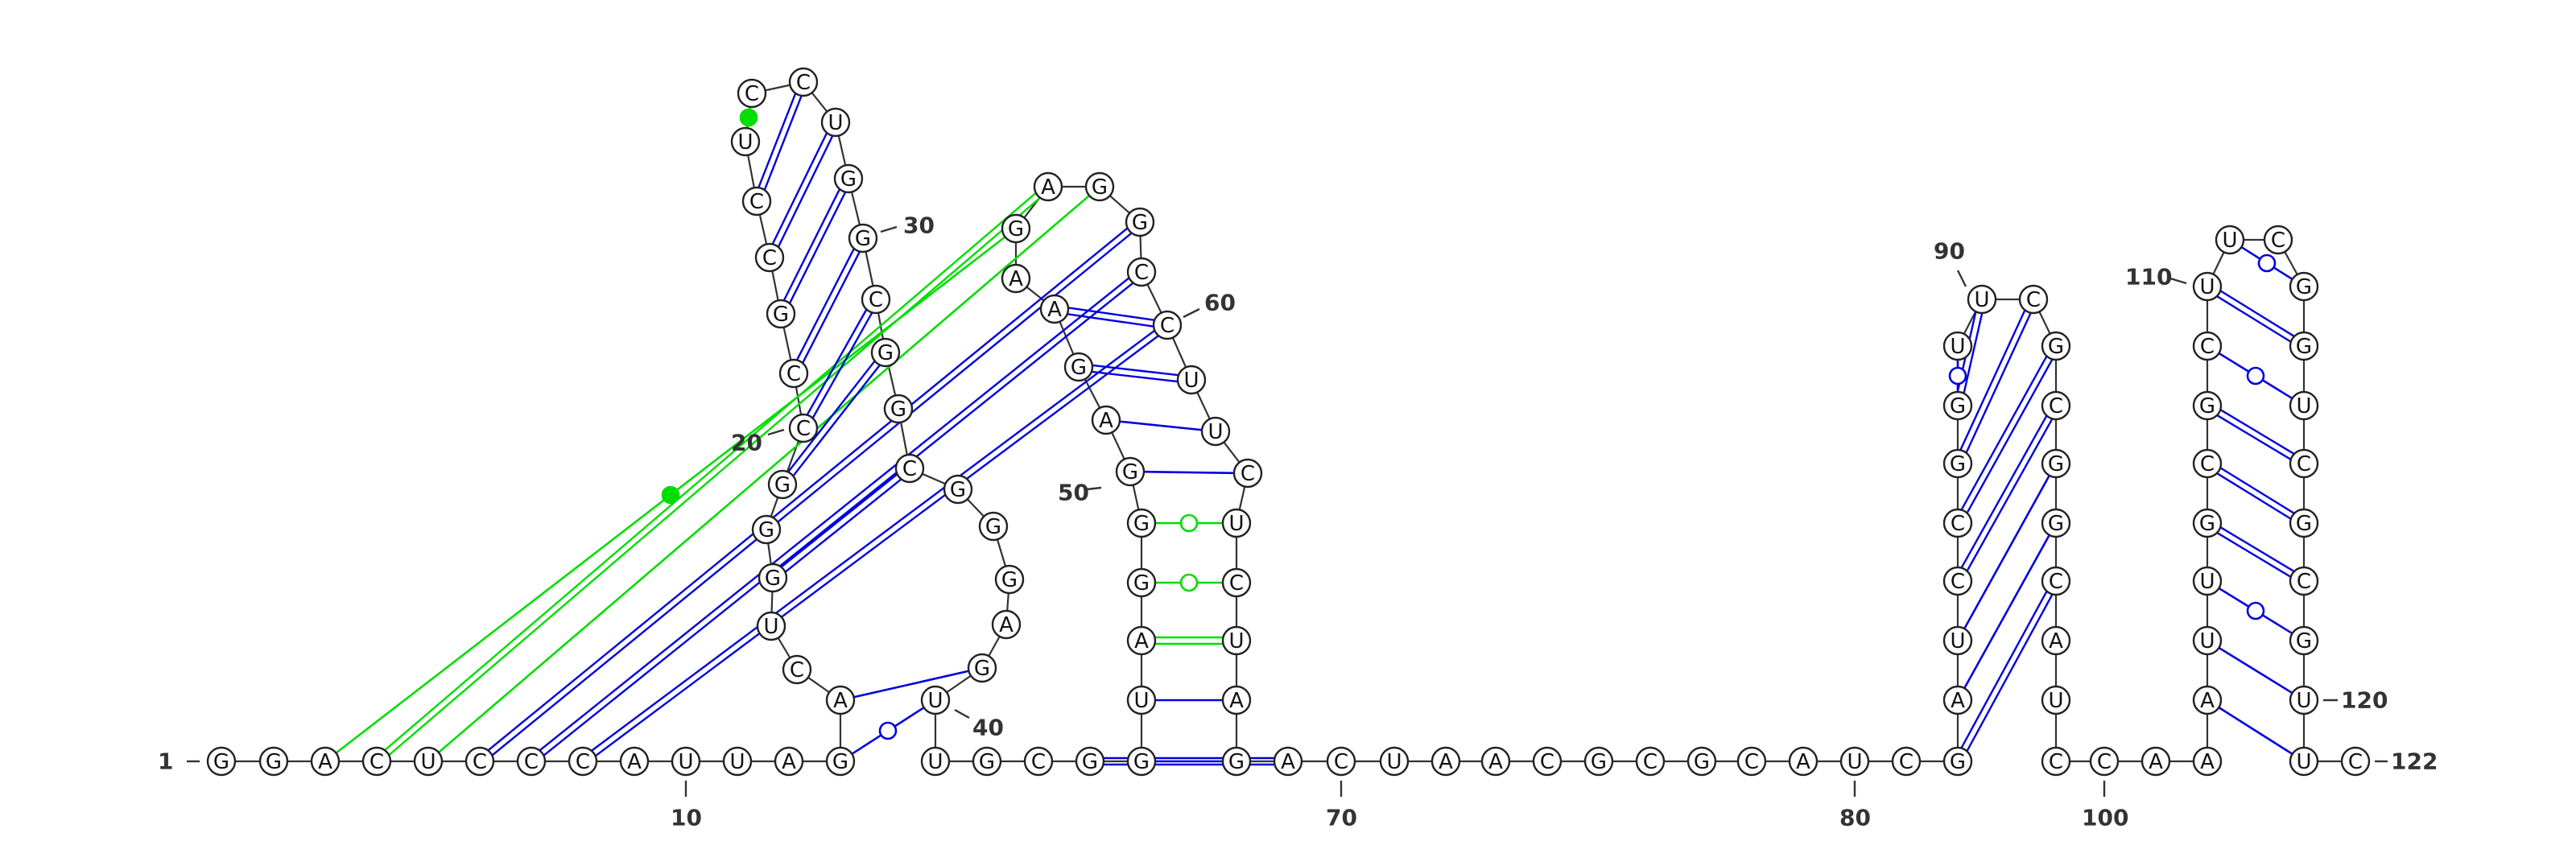 The image size is (2576, 841). I want to click on nucleotide-82: G, so click(1957, 761).